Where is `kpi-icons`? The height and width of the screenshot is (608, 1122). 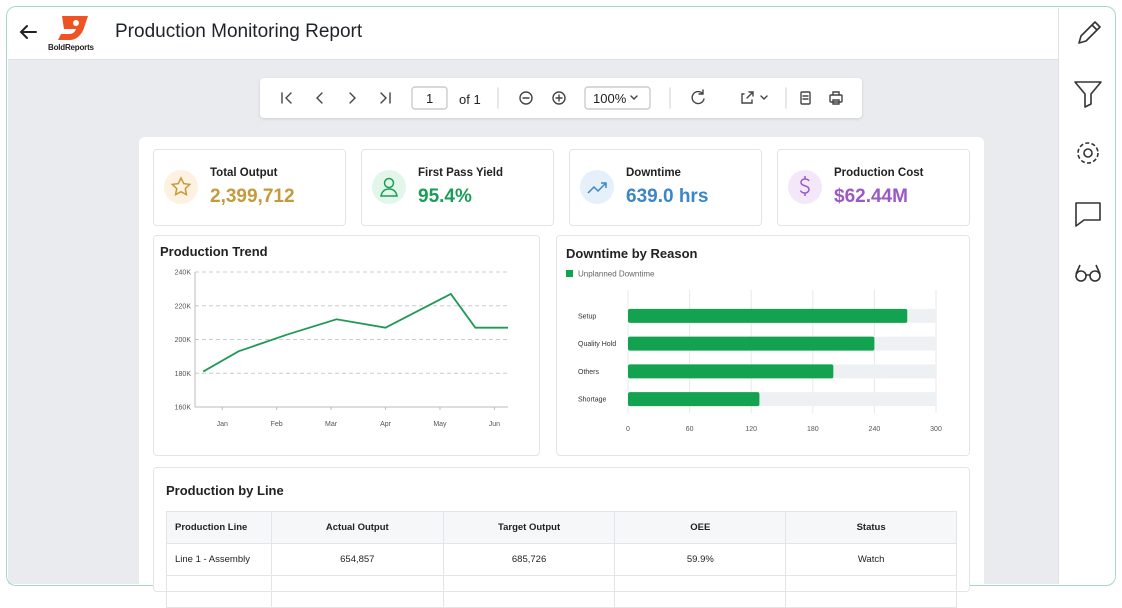 kpi-icons is located at coordinates (493, 187).